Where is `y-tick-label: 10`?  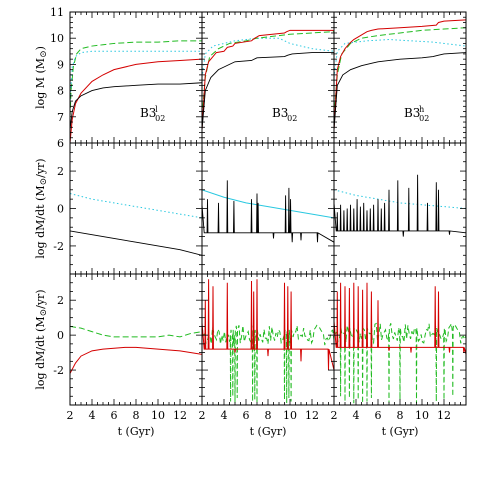
y-tick-label: 10 is located at coordinates (57, 38).